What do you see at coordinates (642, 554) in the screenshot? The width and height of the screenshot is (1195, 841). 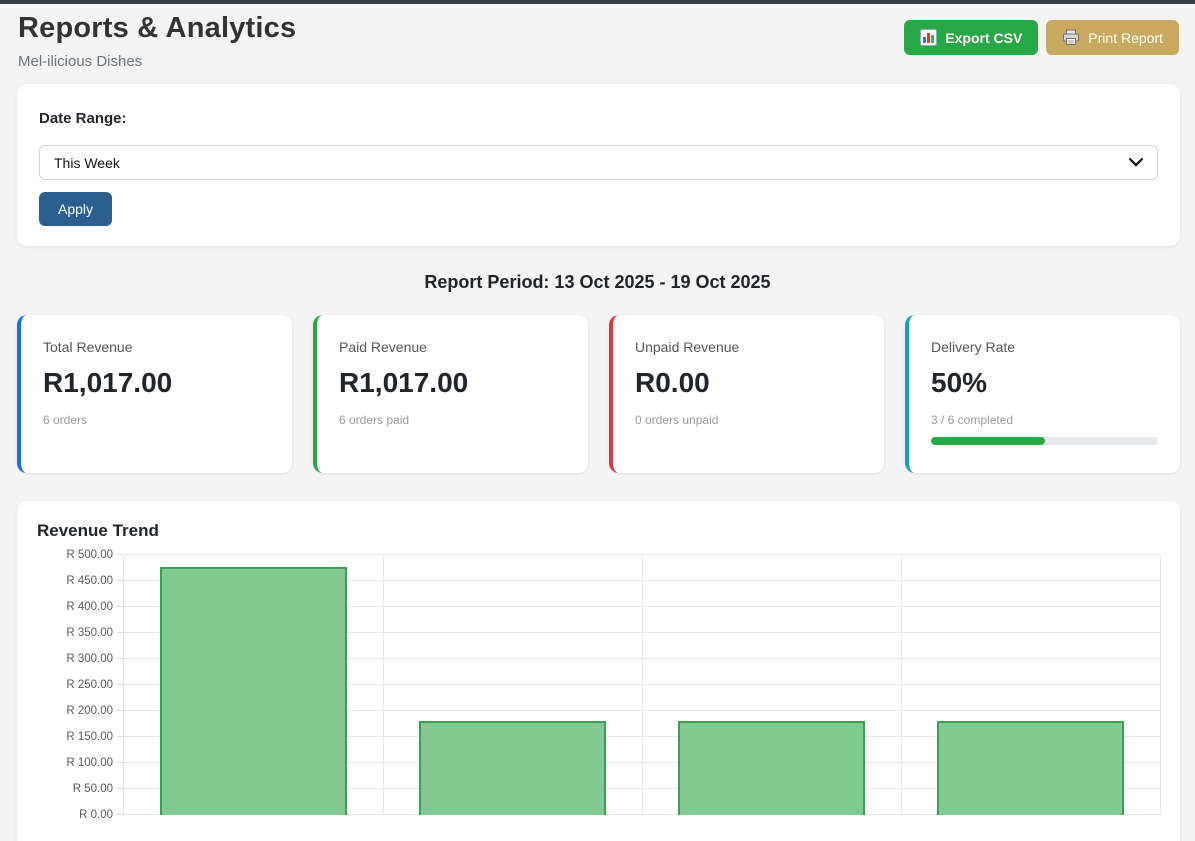 I see `chart-gridline-horizontal` at bounding box center [642, 554].